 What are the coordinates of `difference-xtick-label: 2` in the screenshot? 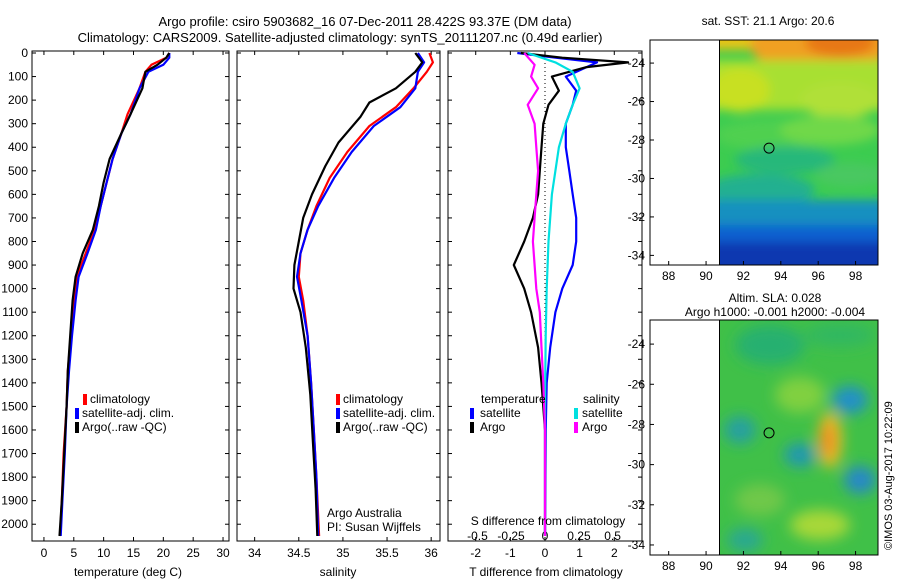 It's located at (614, 553).